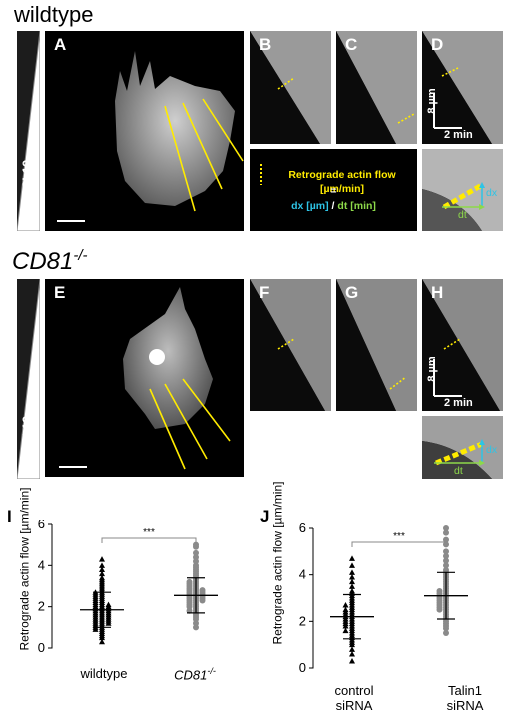  I want to click on inset-dx-label: dx, so click(492, 193).